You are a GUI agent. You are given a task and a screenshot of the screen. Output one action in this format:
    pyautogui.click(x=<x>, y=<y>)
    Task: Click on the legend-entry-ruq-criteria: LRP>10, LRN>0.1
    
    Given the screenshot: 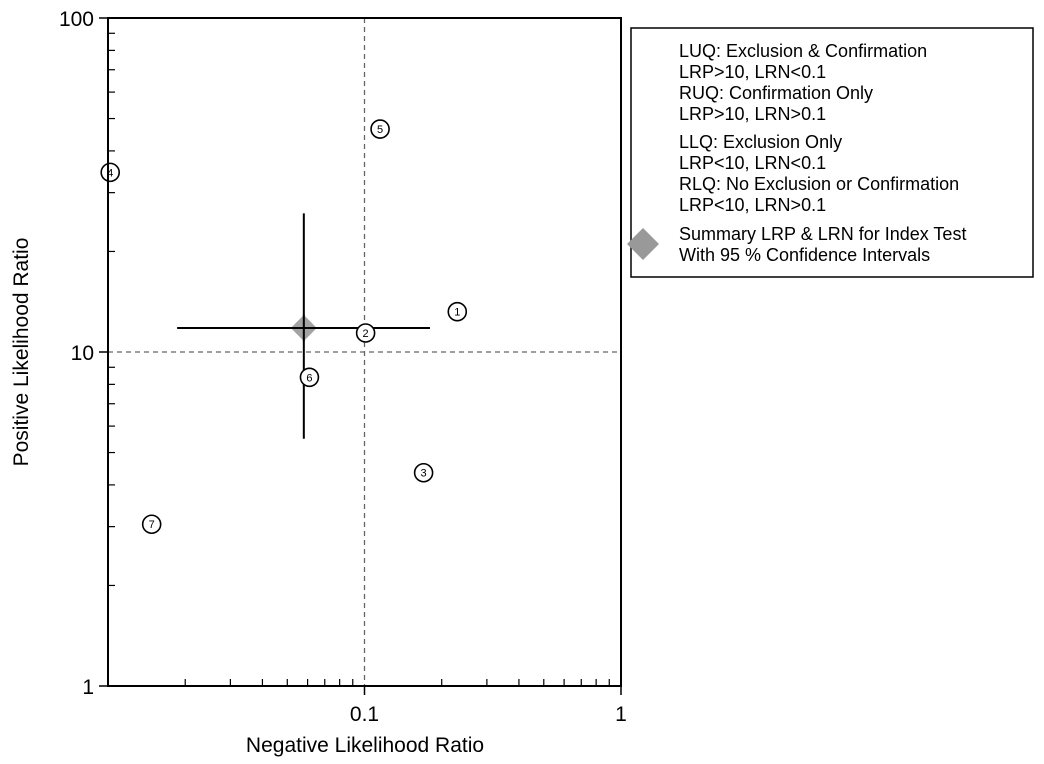 What is the action you would take?
    pyautogui.click(x=752, y=114)
    